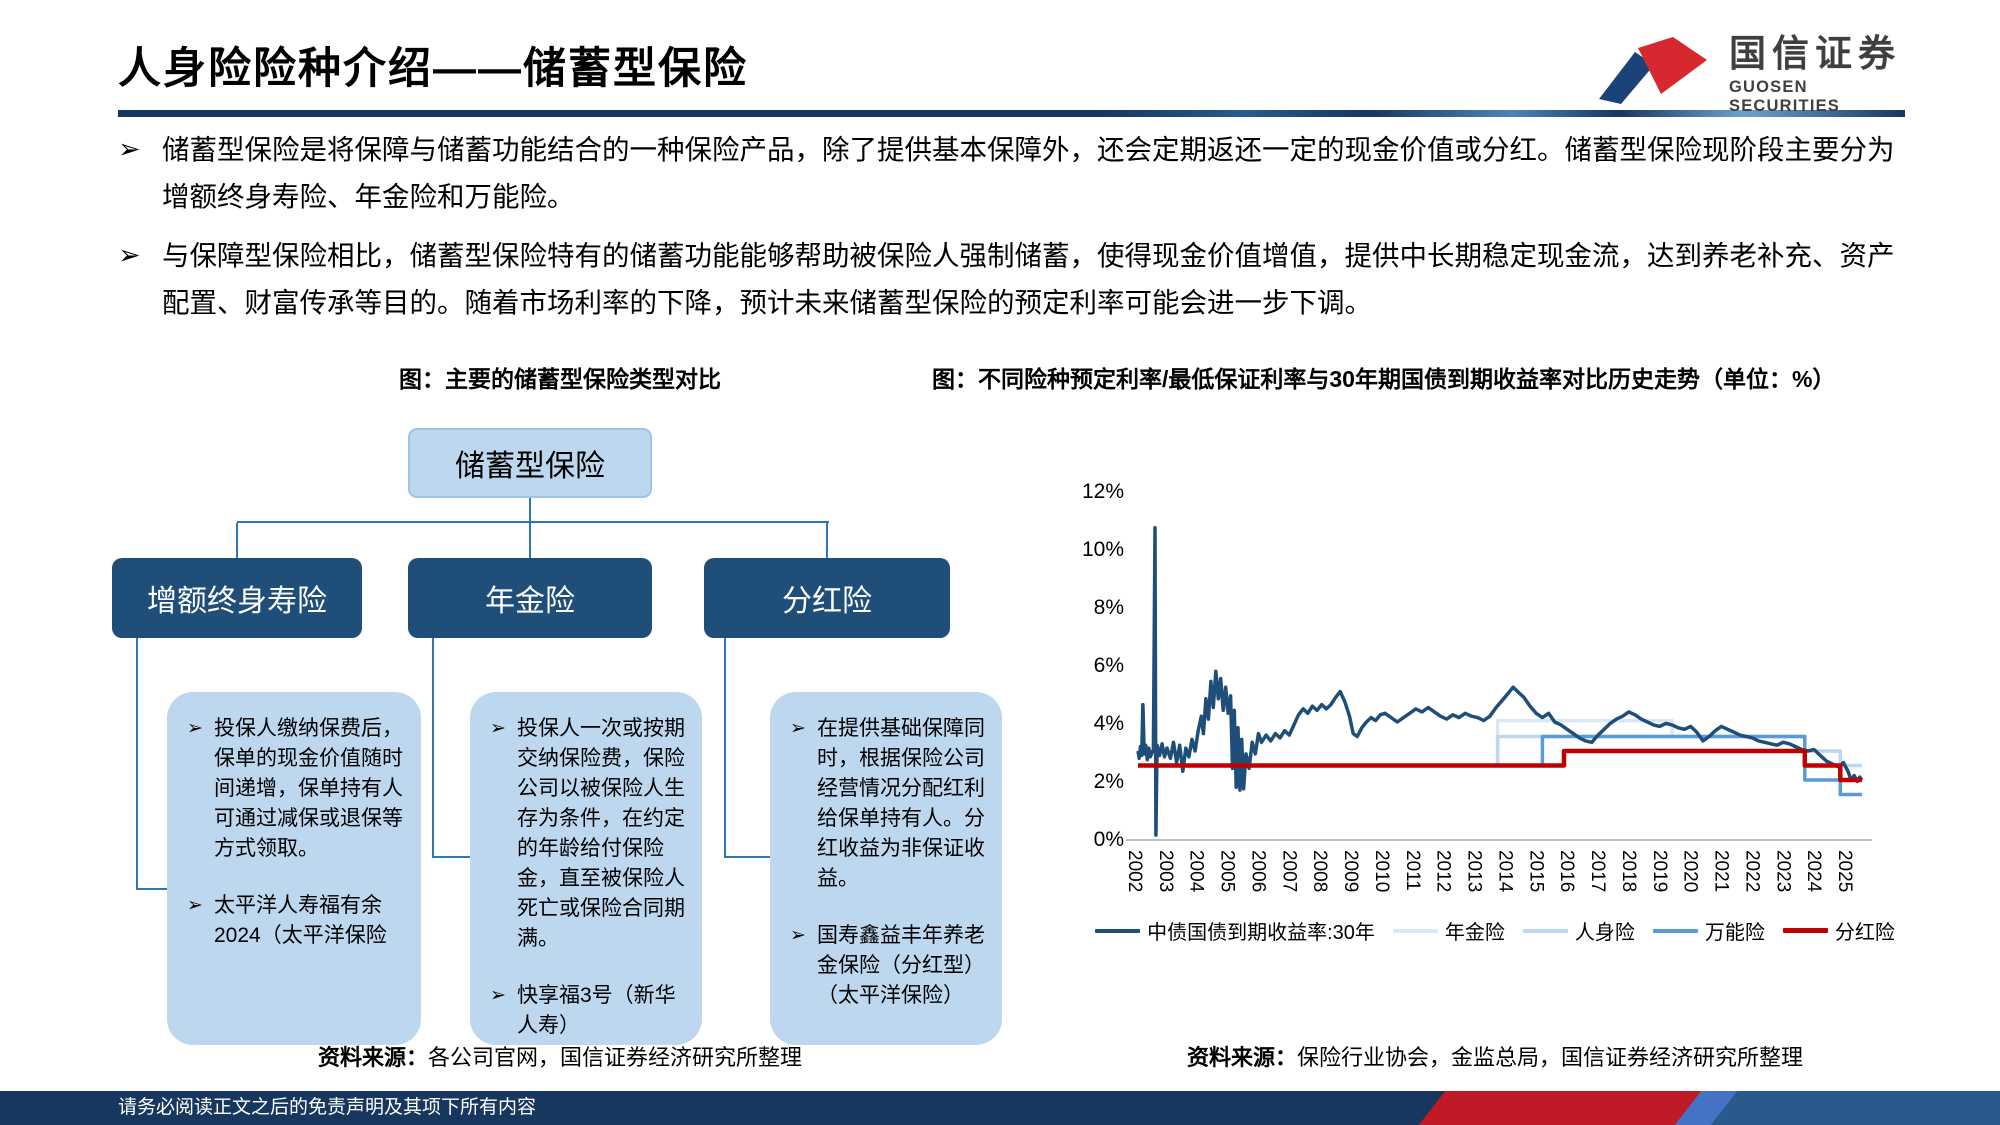  I want to click on legend-item: 中债国债到期收益率:30年, so click(1235, 930).